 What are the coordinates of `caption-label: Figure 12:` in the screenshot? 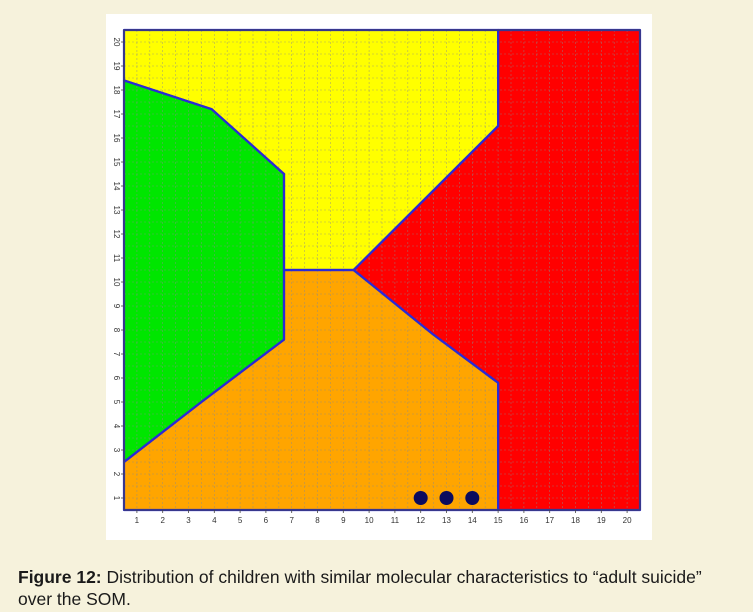 It's located at (60, 577).